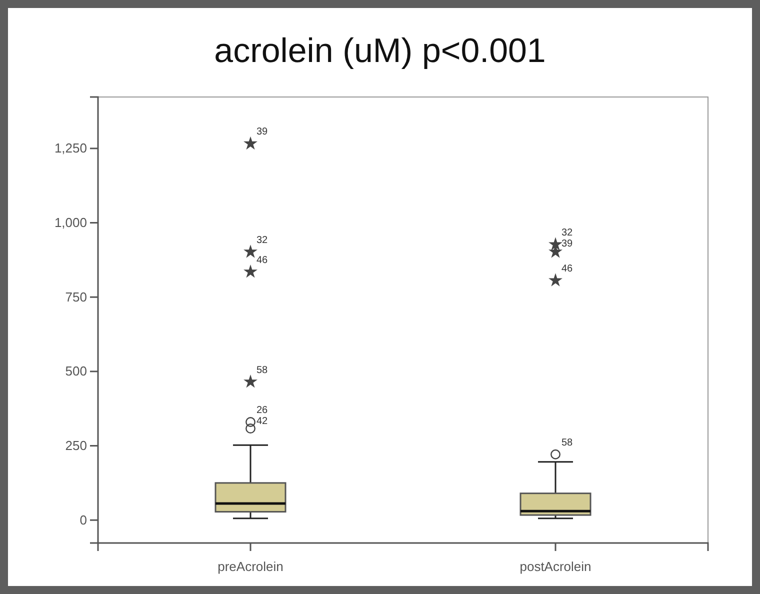 The image size is (760, 594). What do you see at coordinates (70, 148) in the screenshot?
I see `y-tick-label: 1,250` at bounding box center [70, 148].